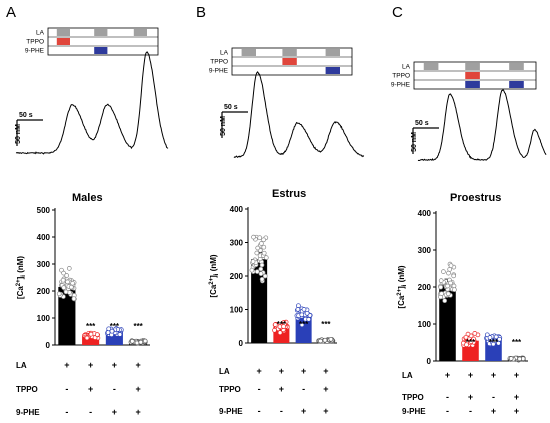 The width and height of the screenshot is (550, 423). Describe the element at coordinates (413, 397) in the screenshot. I see `condition-label: TPPO` at that location.